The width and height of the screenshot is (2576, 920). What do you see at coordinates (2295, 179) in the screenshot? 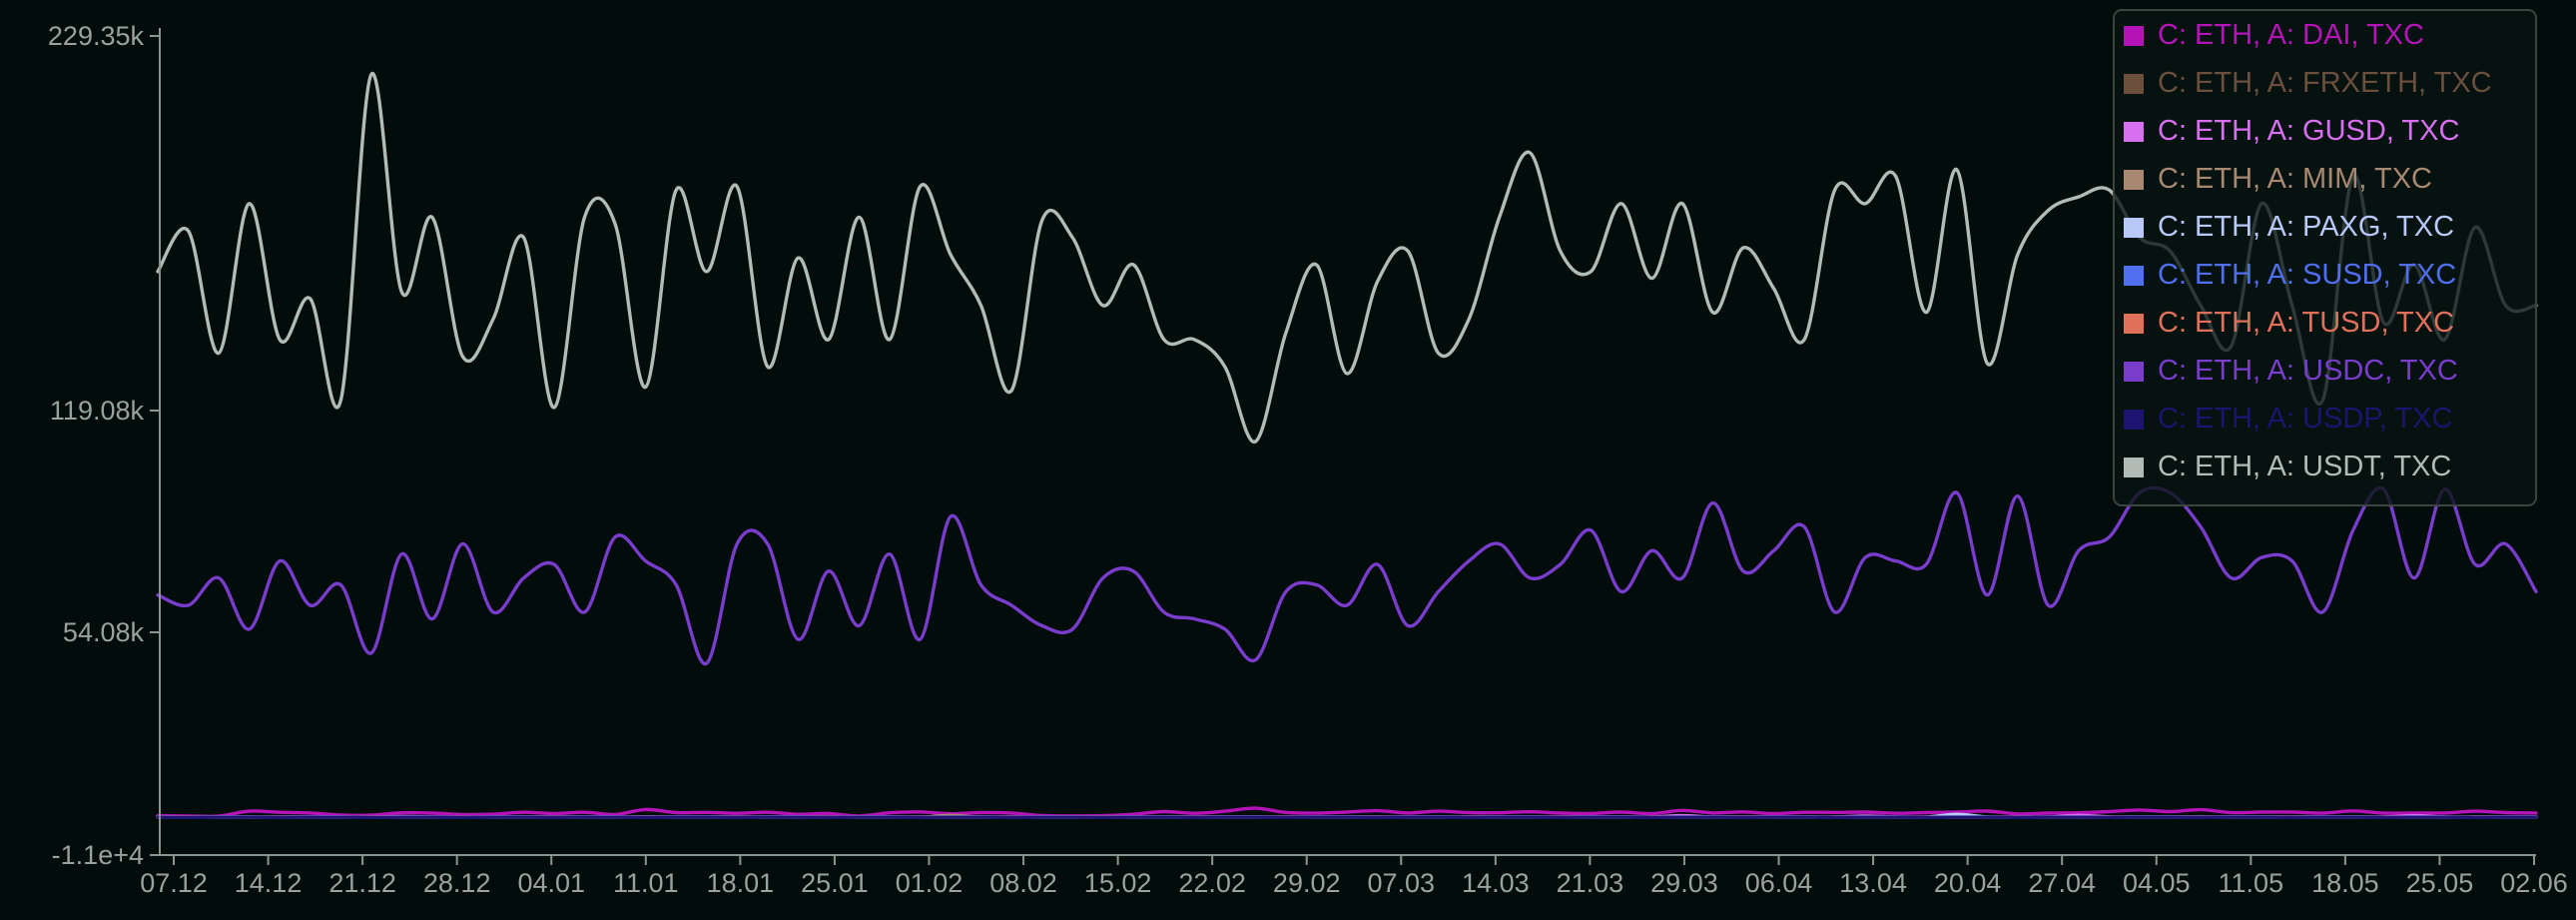
I see `legend-label: C: ETH, A: MIM, TXC` at bounding box center [2295, 179].